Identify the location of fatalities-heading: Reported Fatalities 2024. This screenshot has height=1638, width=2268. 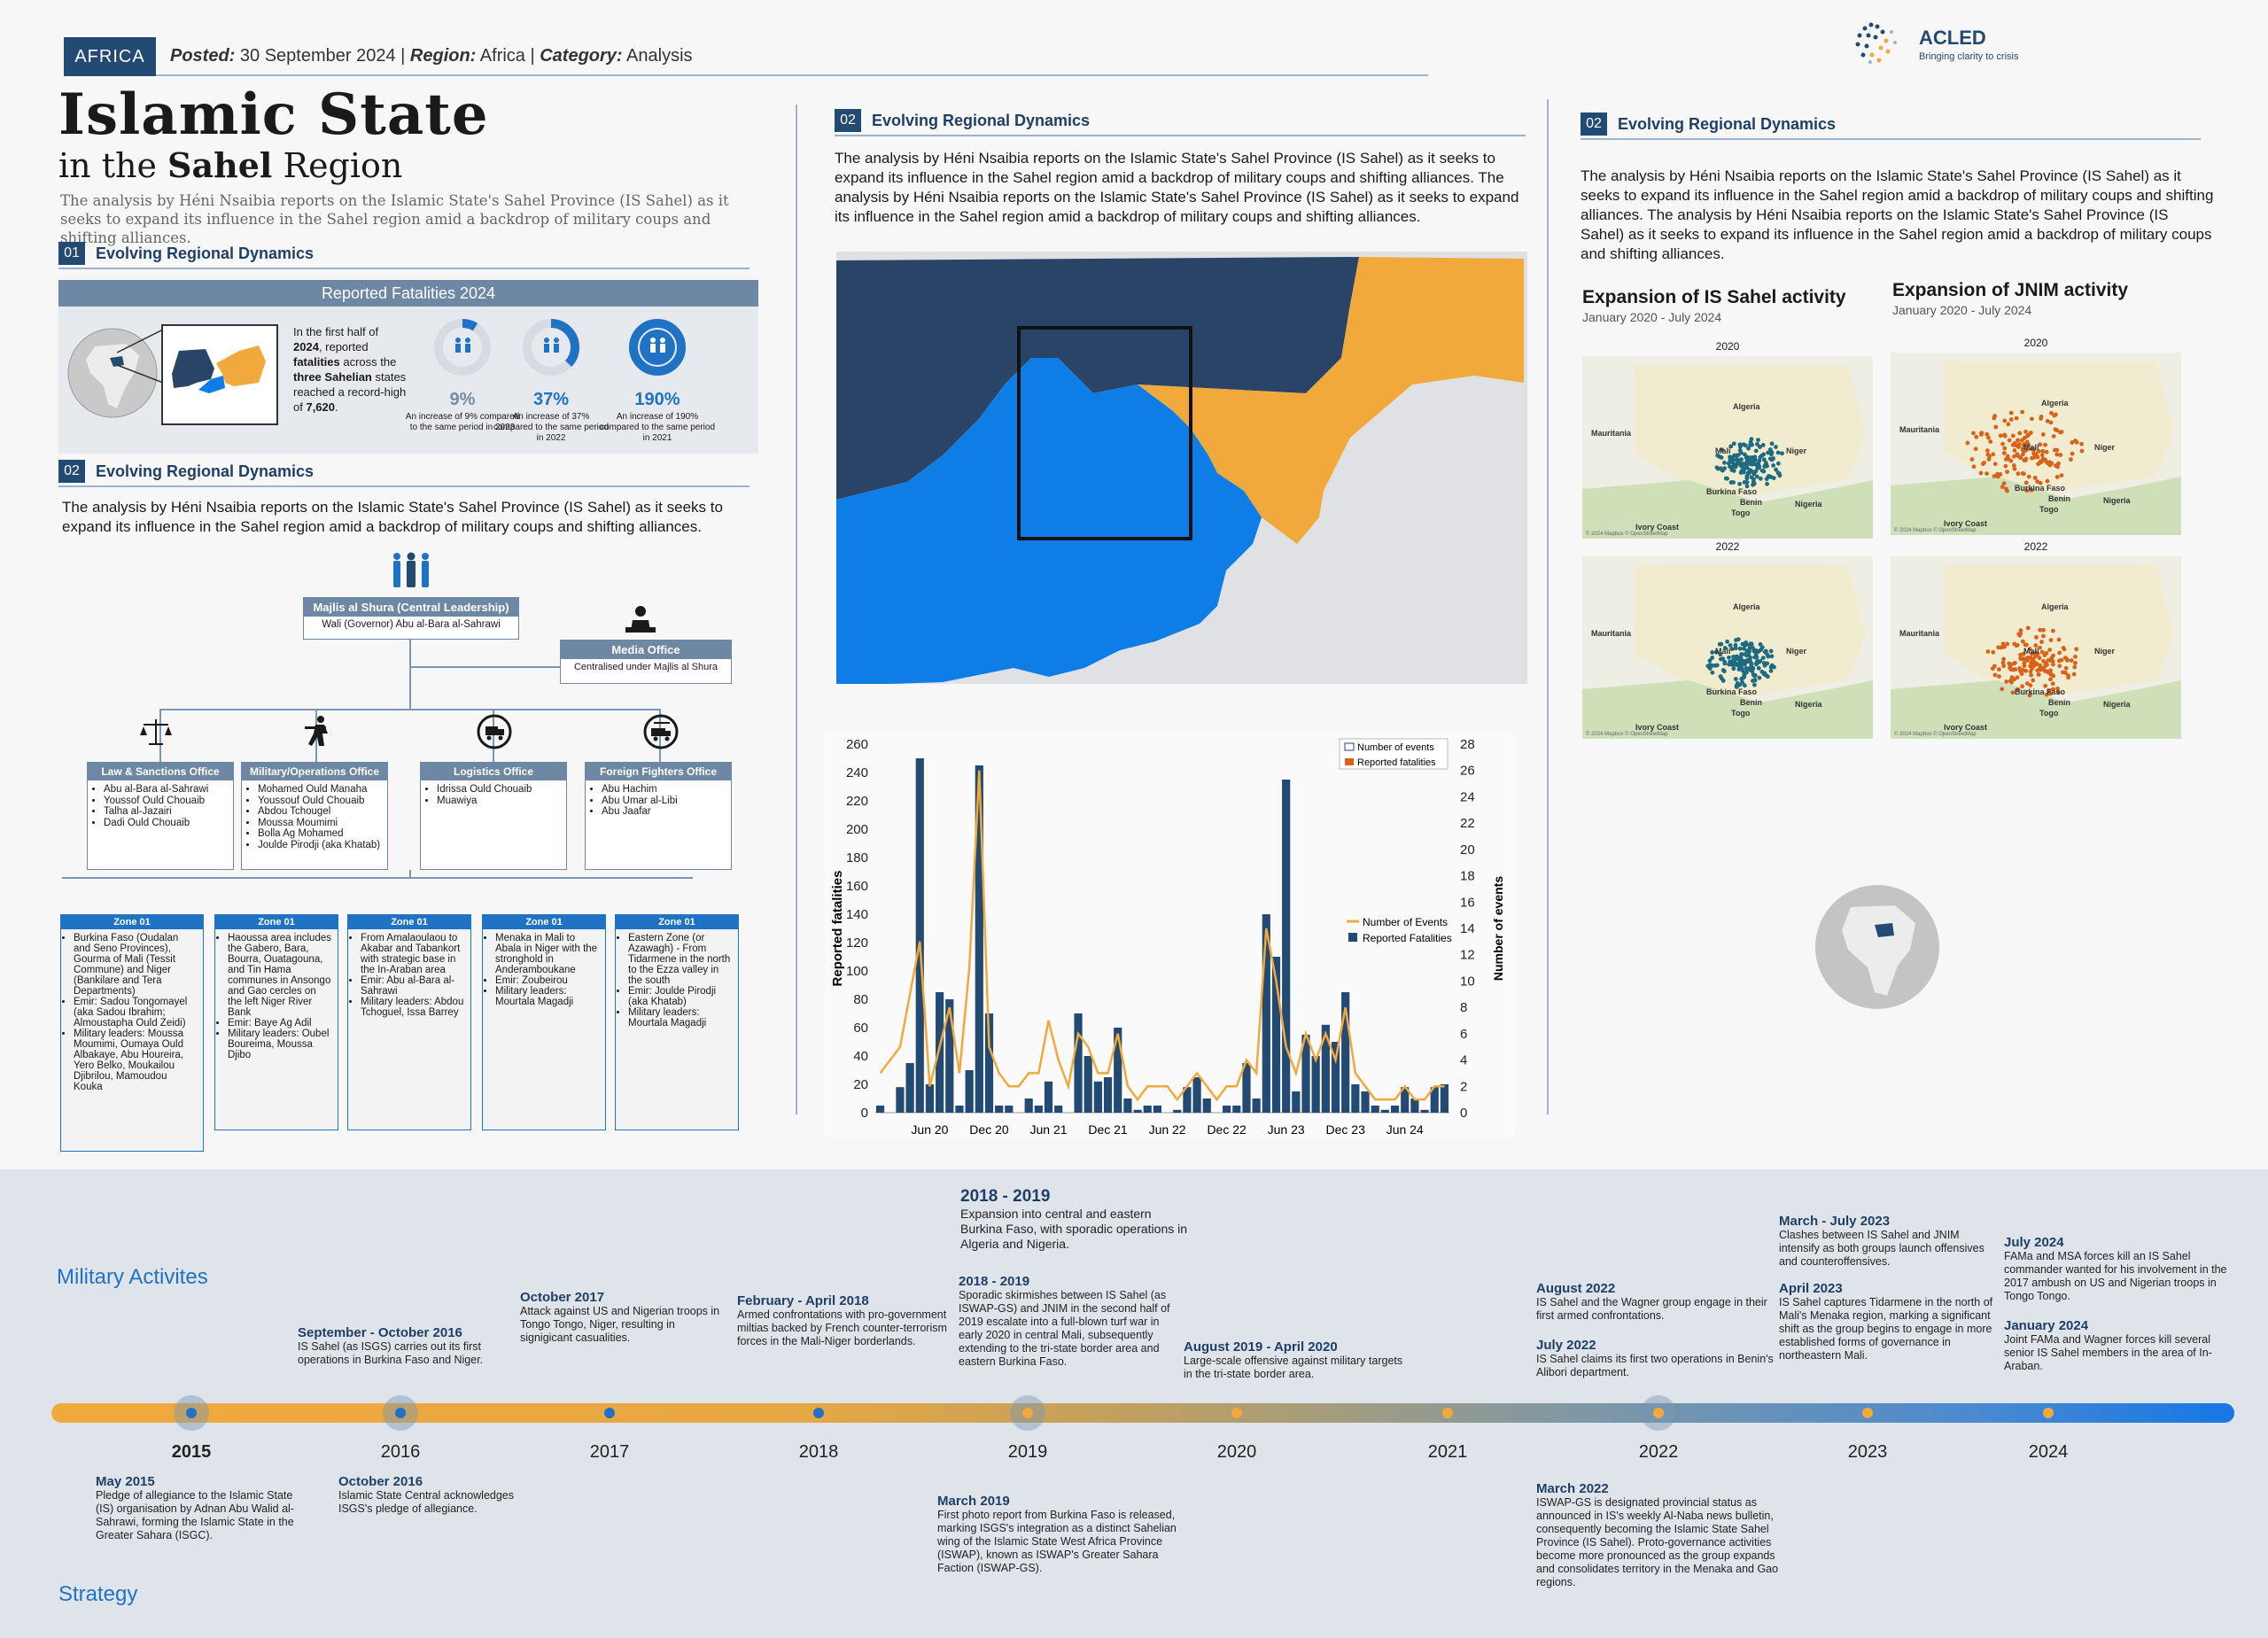
(408, 293).